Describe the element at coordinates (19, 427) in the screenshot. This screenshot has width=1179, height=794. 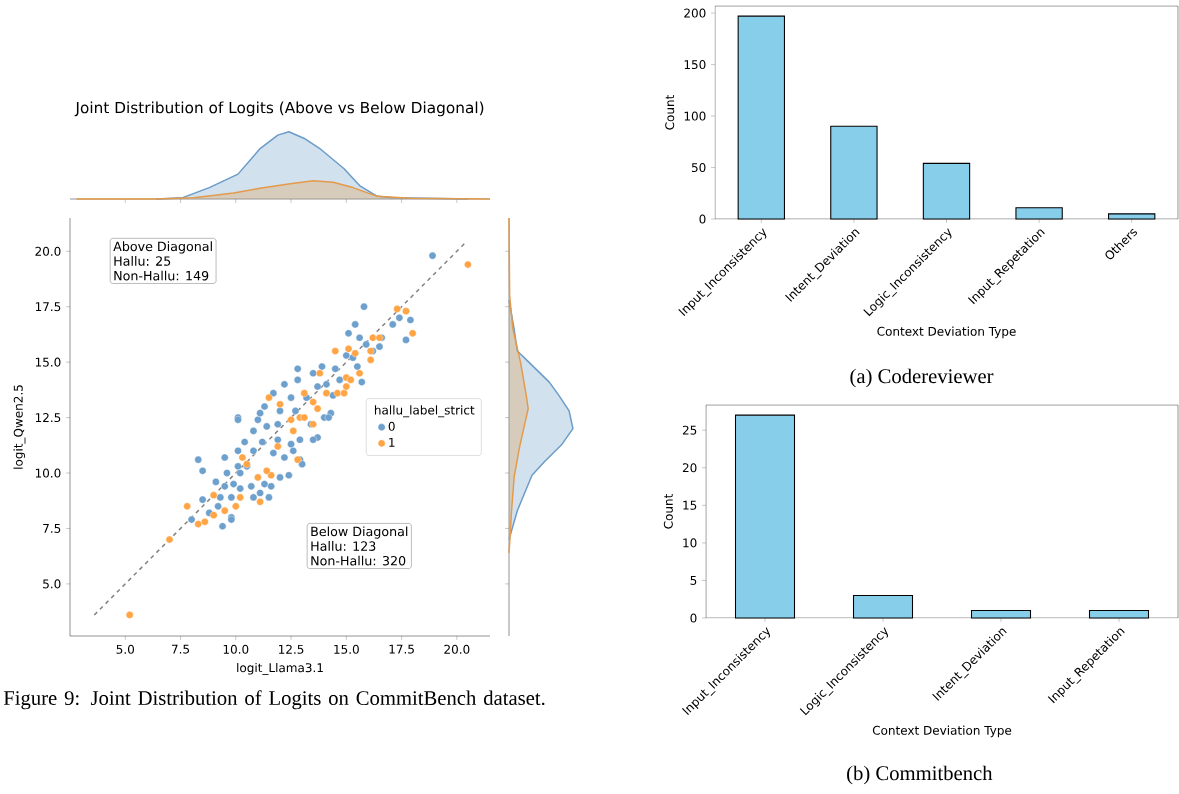
I see `y-axis-title: logit_Qwen2.5` at that location.